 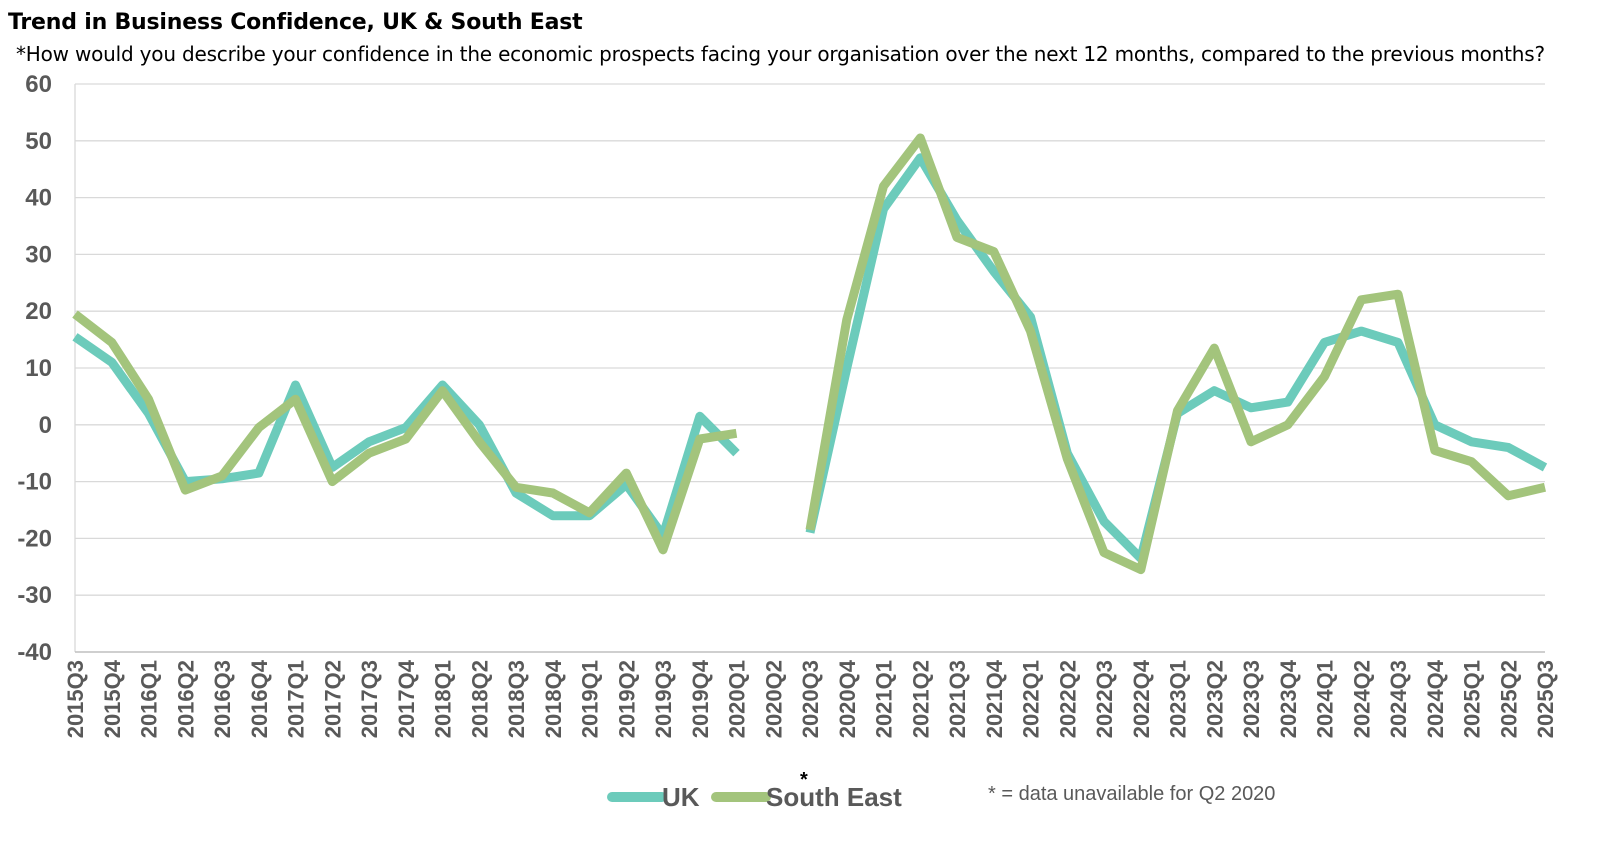 I want to click on x-tick-label: 2021Q2, so click(x=920, y=699).